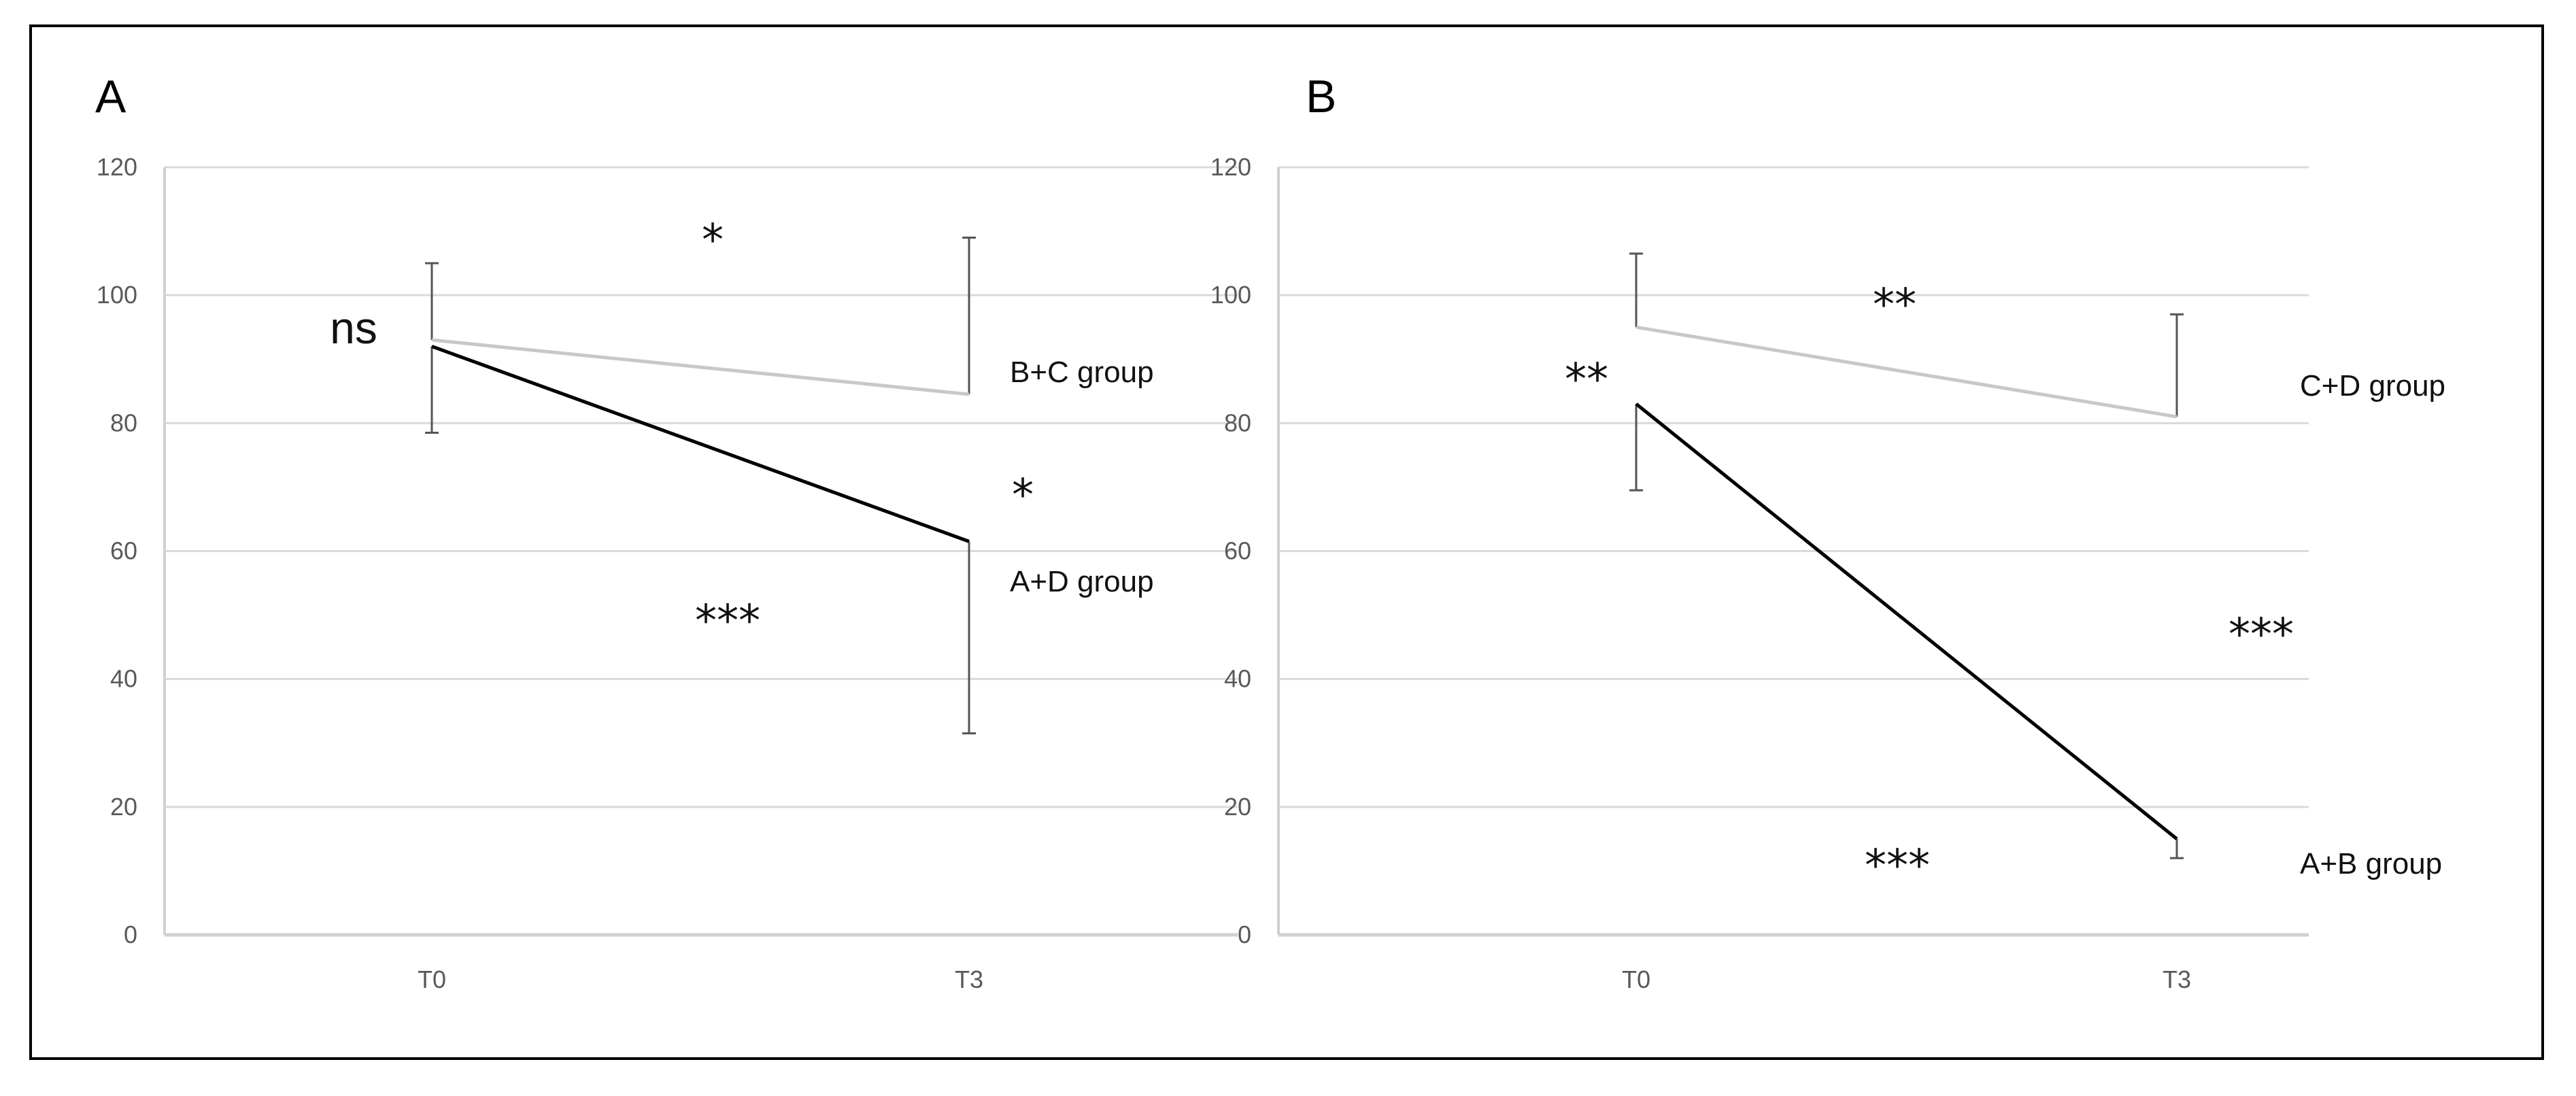  What do you see at coordinates (2371, 863) in the screenshot?
I see `series-label: A+B group` at bounding box center [2371, 863].